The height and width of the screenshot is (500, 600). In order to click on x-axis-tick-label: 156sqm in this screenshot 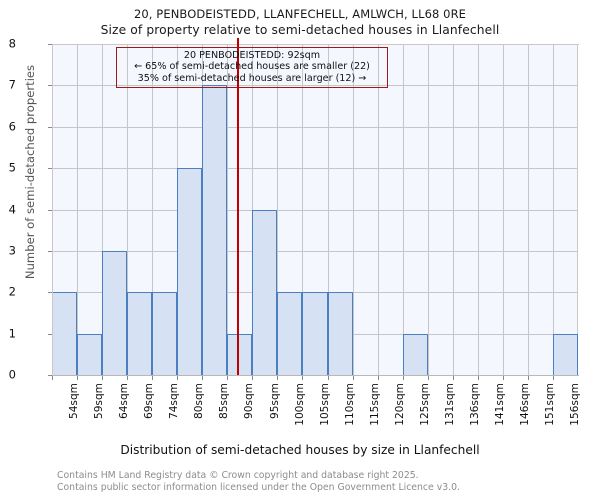, I will do `click(575, 404)`.